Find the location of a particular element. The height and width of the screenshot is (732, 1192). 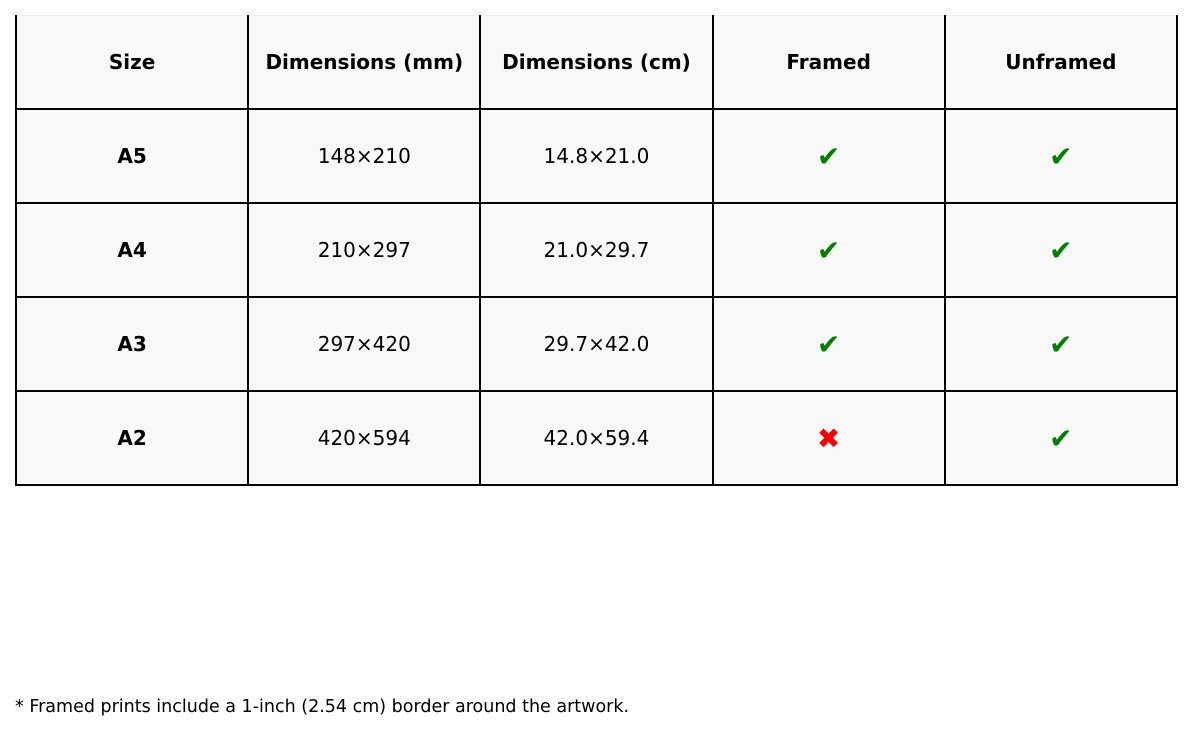

size-cell: A3 is located at coordinates (132, 344).